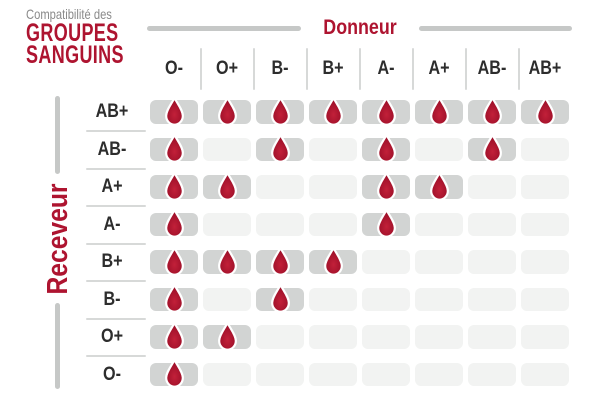 This screenshot has width=600, height=400. Describe the element at coordinates (227, 68) in the screenshot. I see `donor-col-label: O+` at that location.